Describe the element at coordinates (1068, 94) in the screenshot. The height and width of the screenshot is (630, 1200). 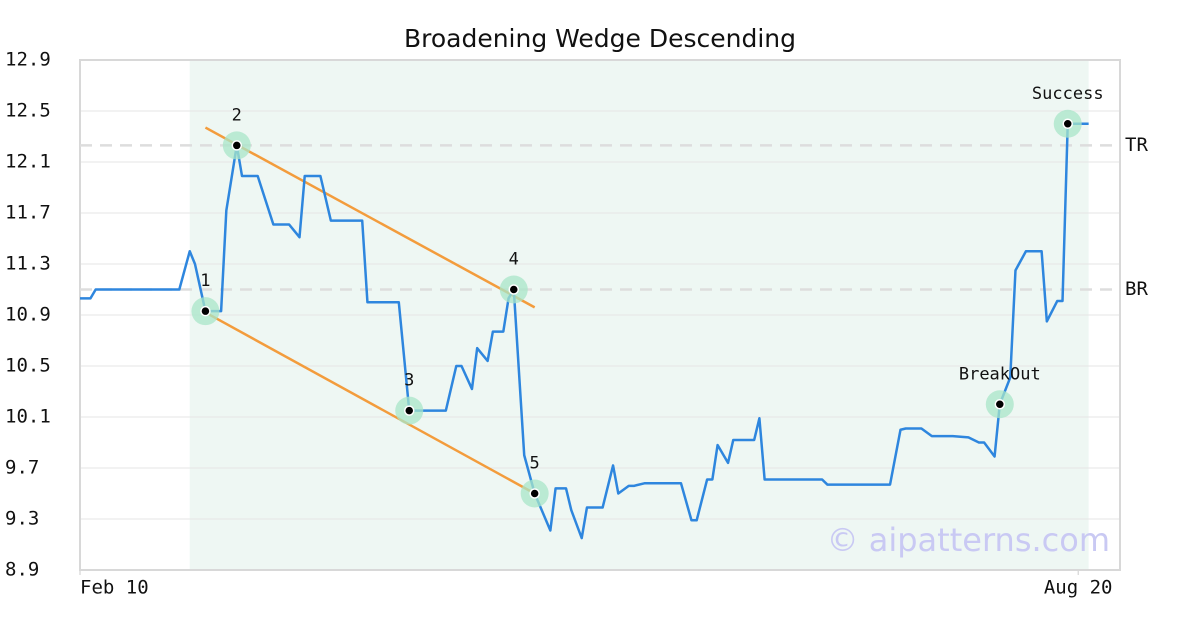
I see `annotation-label: Success` at that location.